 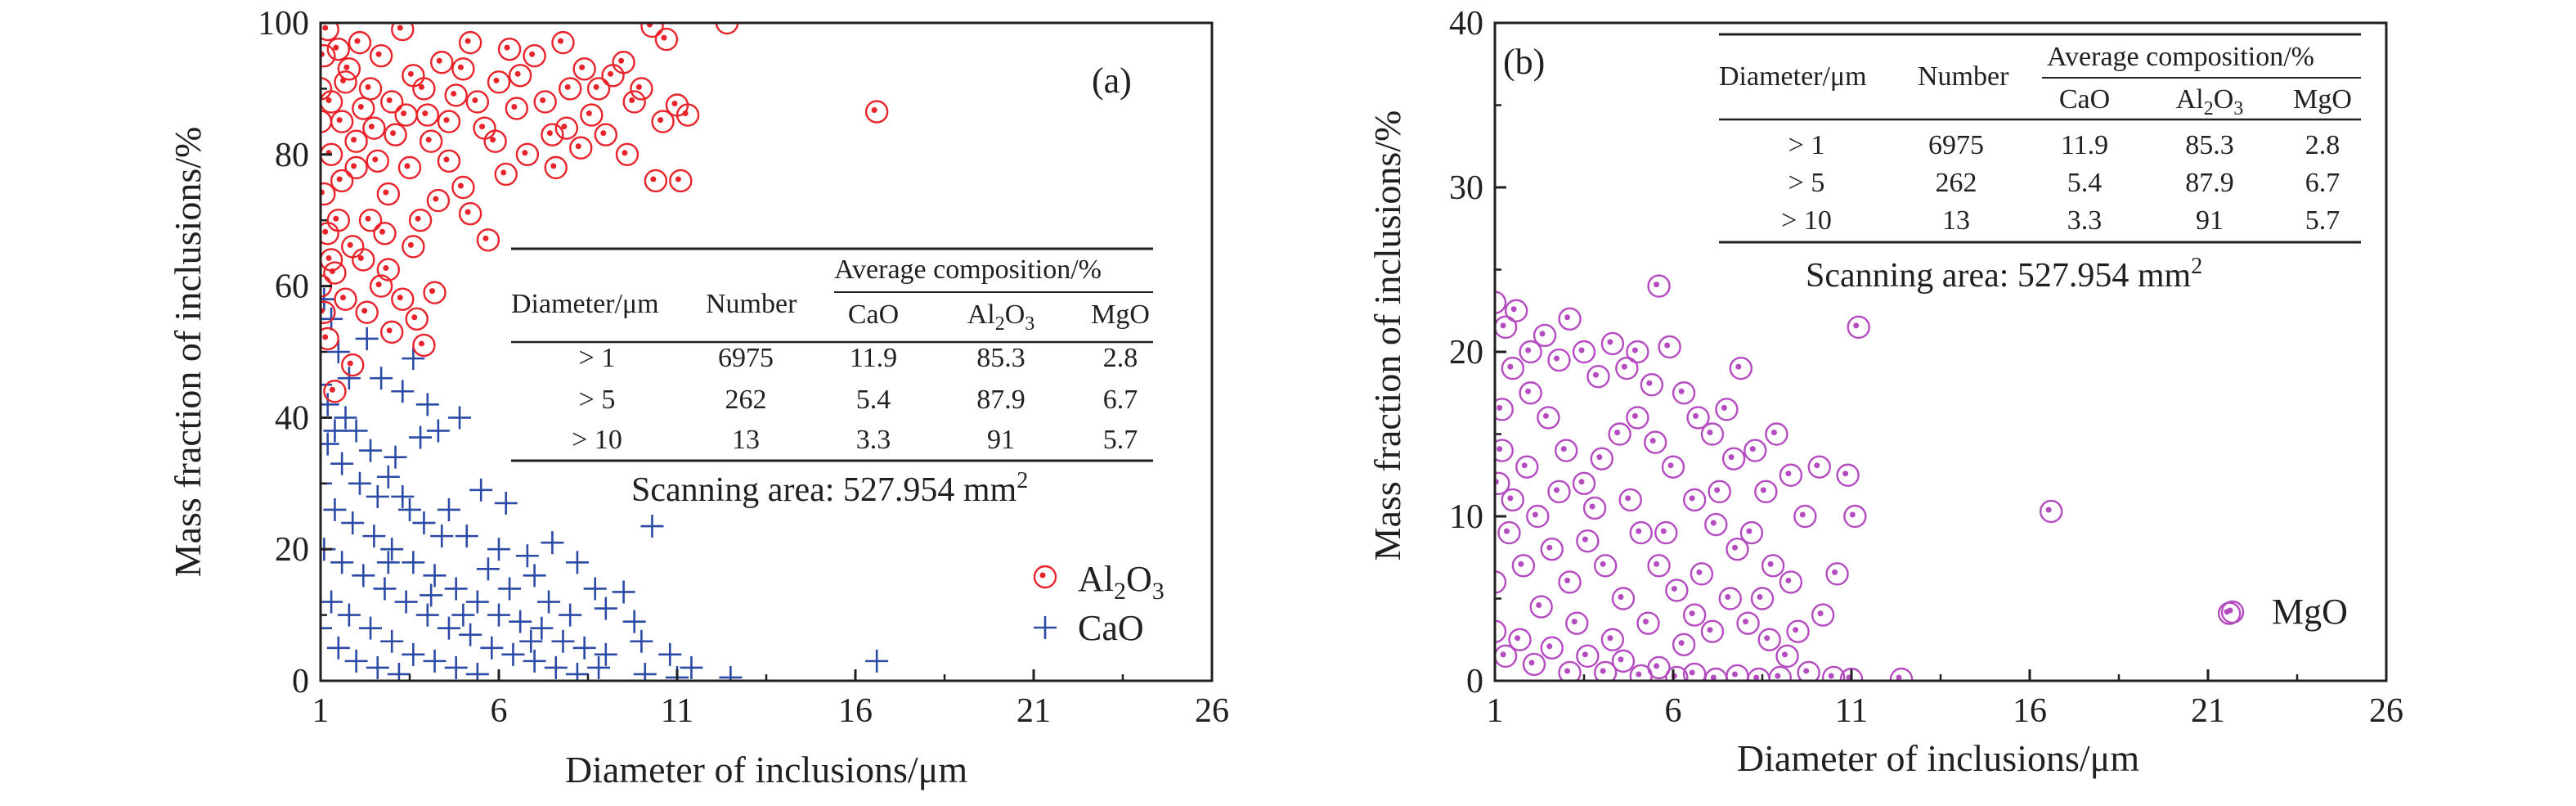 I want to click on table-cell-diameter: > 5, so click(x=1806, y=183).